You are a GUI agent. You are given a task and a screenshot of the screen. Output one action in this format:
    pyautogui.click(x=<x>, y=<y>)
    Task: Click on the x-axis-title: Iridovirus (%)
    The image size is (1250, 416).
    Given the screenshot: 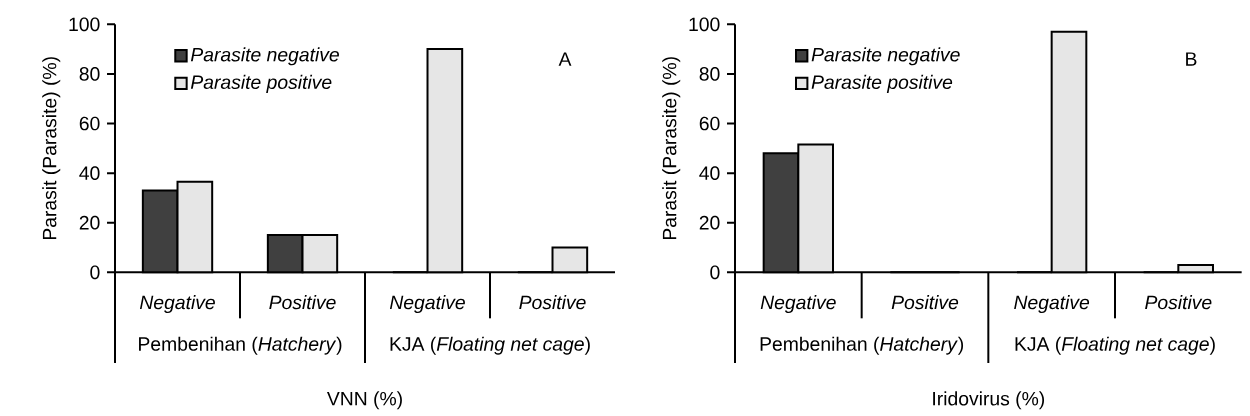 What is the action you would take?
    pyautogui.click(x=989, y=400)
    